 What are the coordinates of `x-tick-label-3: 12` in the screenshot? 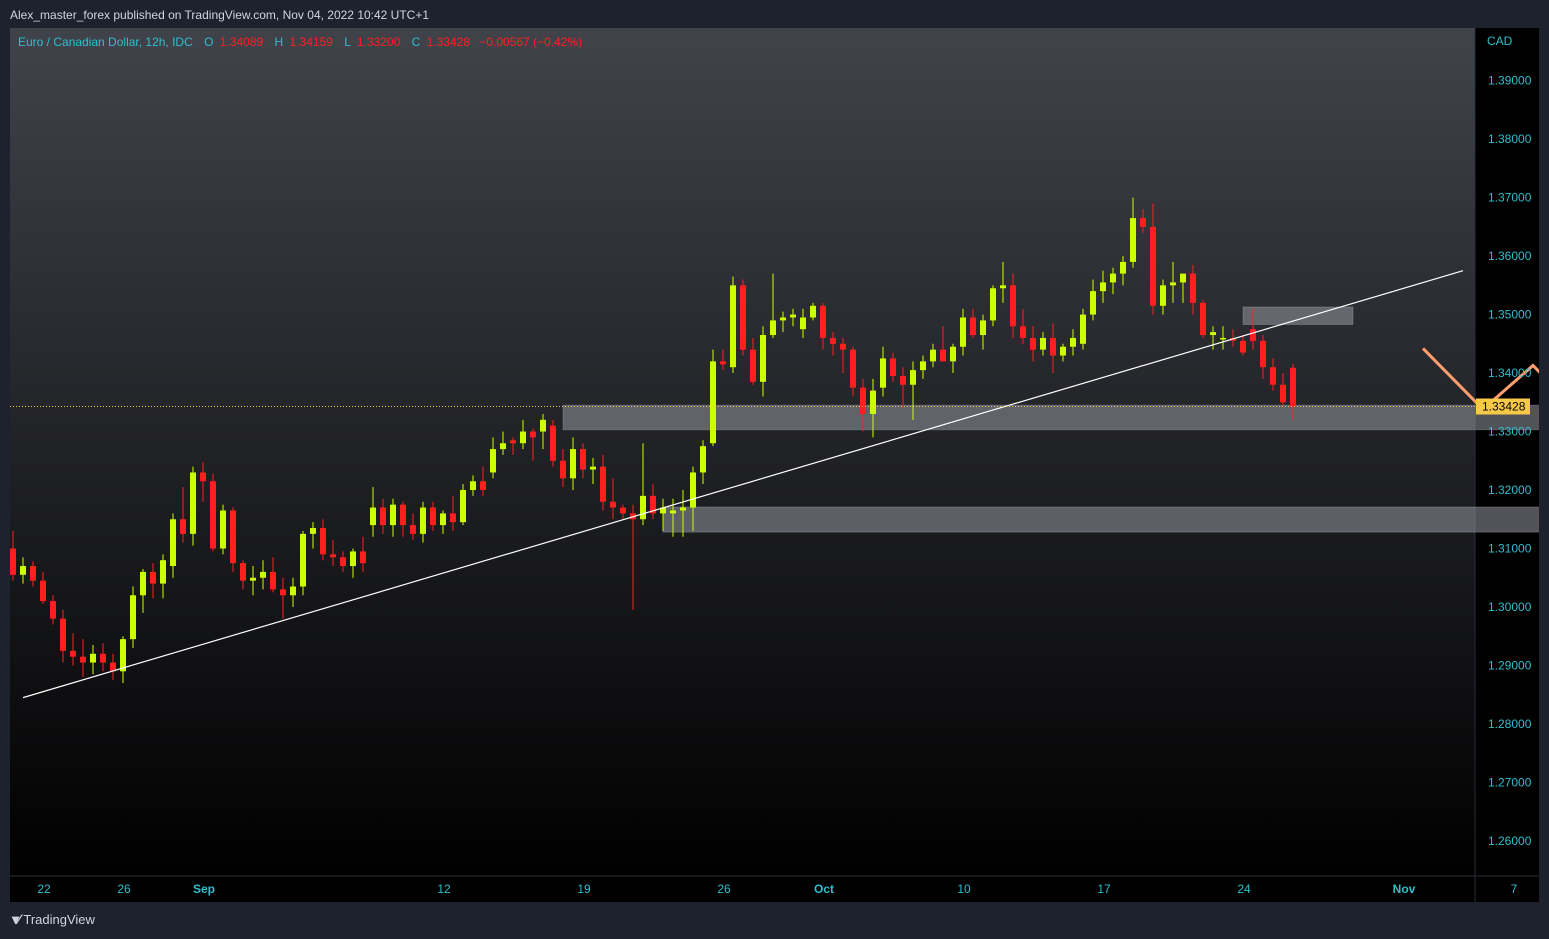 It's located at (444, 889).